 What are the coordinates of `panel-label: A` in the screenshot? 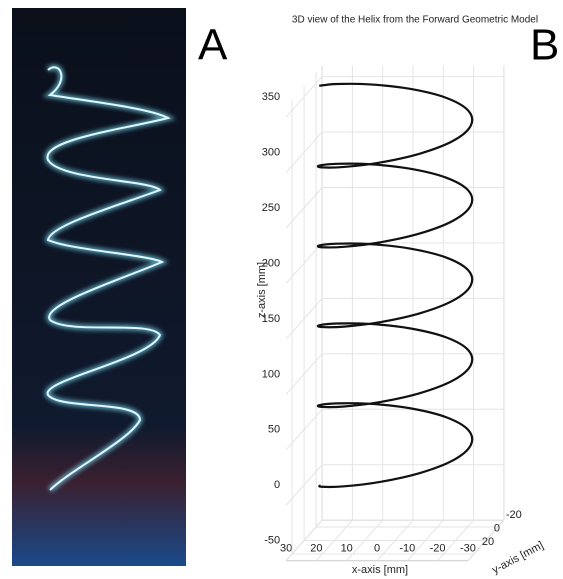 It's located at (213, 45).